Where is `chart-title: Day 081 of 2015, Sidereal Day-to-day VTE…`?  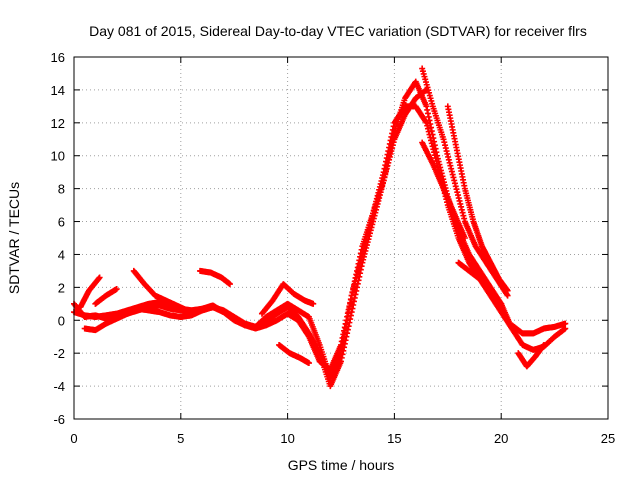 chart-title: Day 081 of 2015, Sidereal Day-to-day VTE… is located at coordinates (338, 31).